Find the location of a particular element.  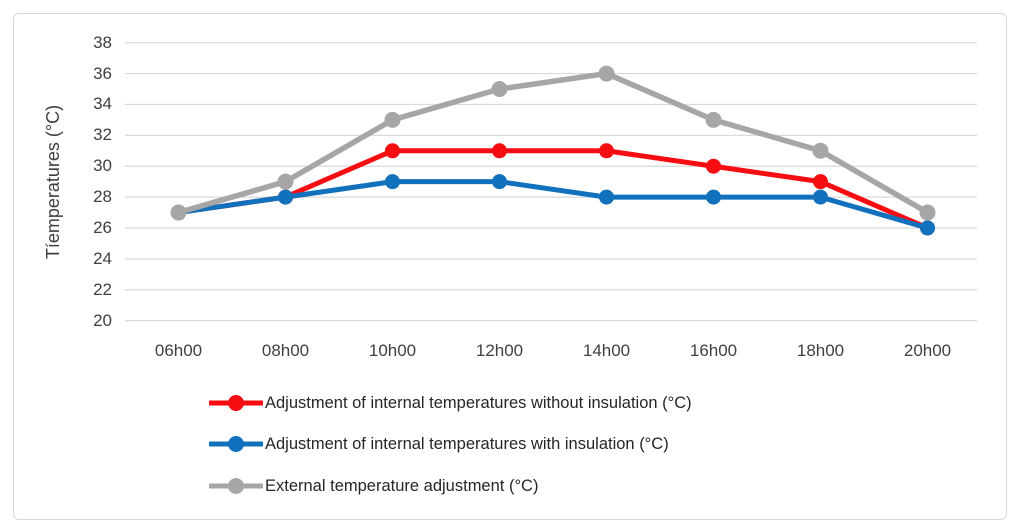

x-tick-label: 18h00 is located at coordinates (820, 350).